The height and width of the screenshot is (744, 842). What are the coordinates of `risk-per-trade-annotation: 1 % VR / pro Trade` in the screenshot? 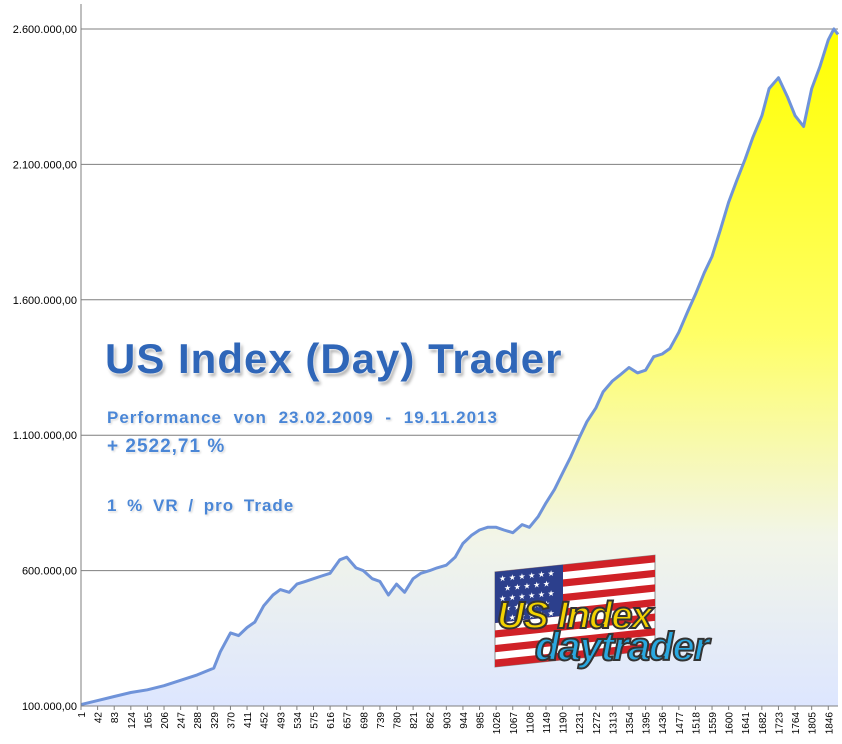 It's located at (201, 505).